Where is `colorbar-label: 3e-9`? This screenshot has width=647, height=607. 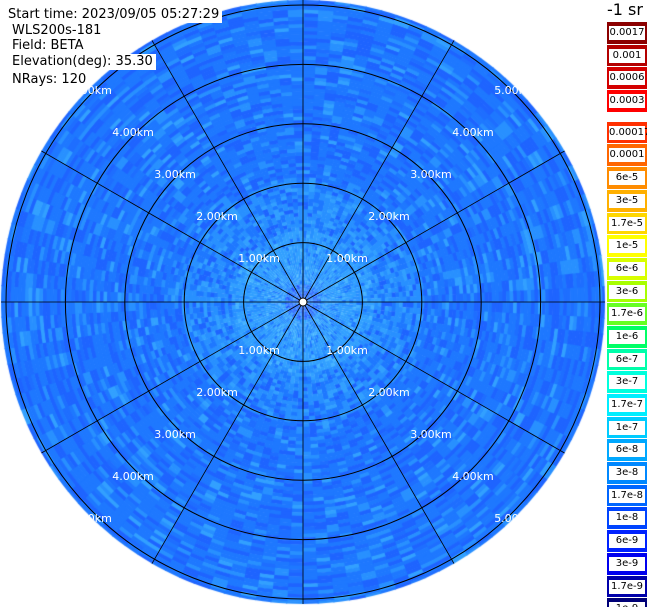
colorbar-label: 3e-9 is located at coordinates (627, 563).